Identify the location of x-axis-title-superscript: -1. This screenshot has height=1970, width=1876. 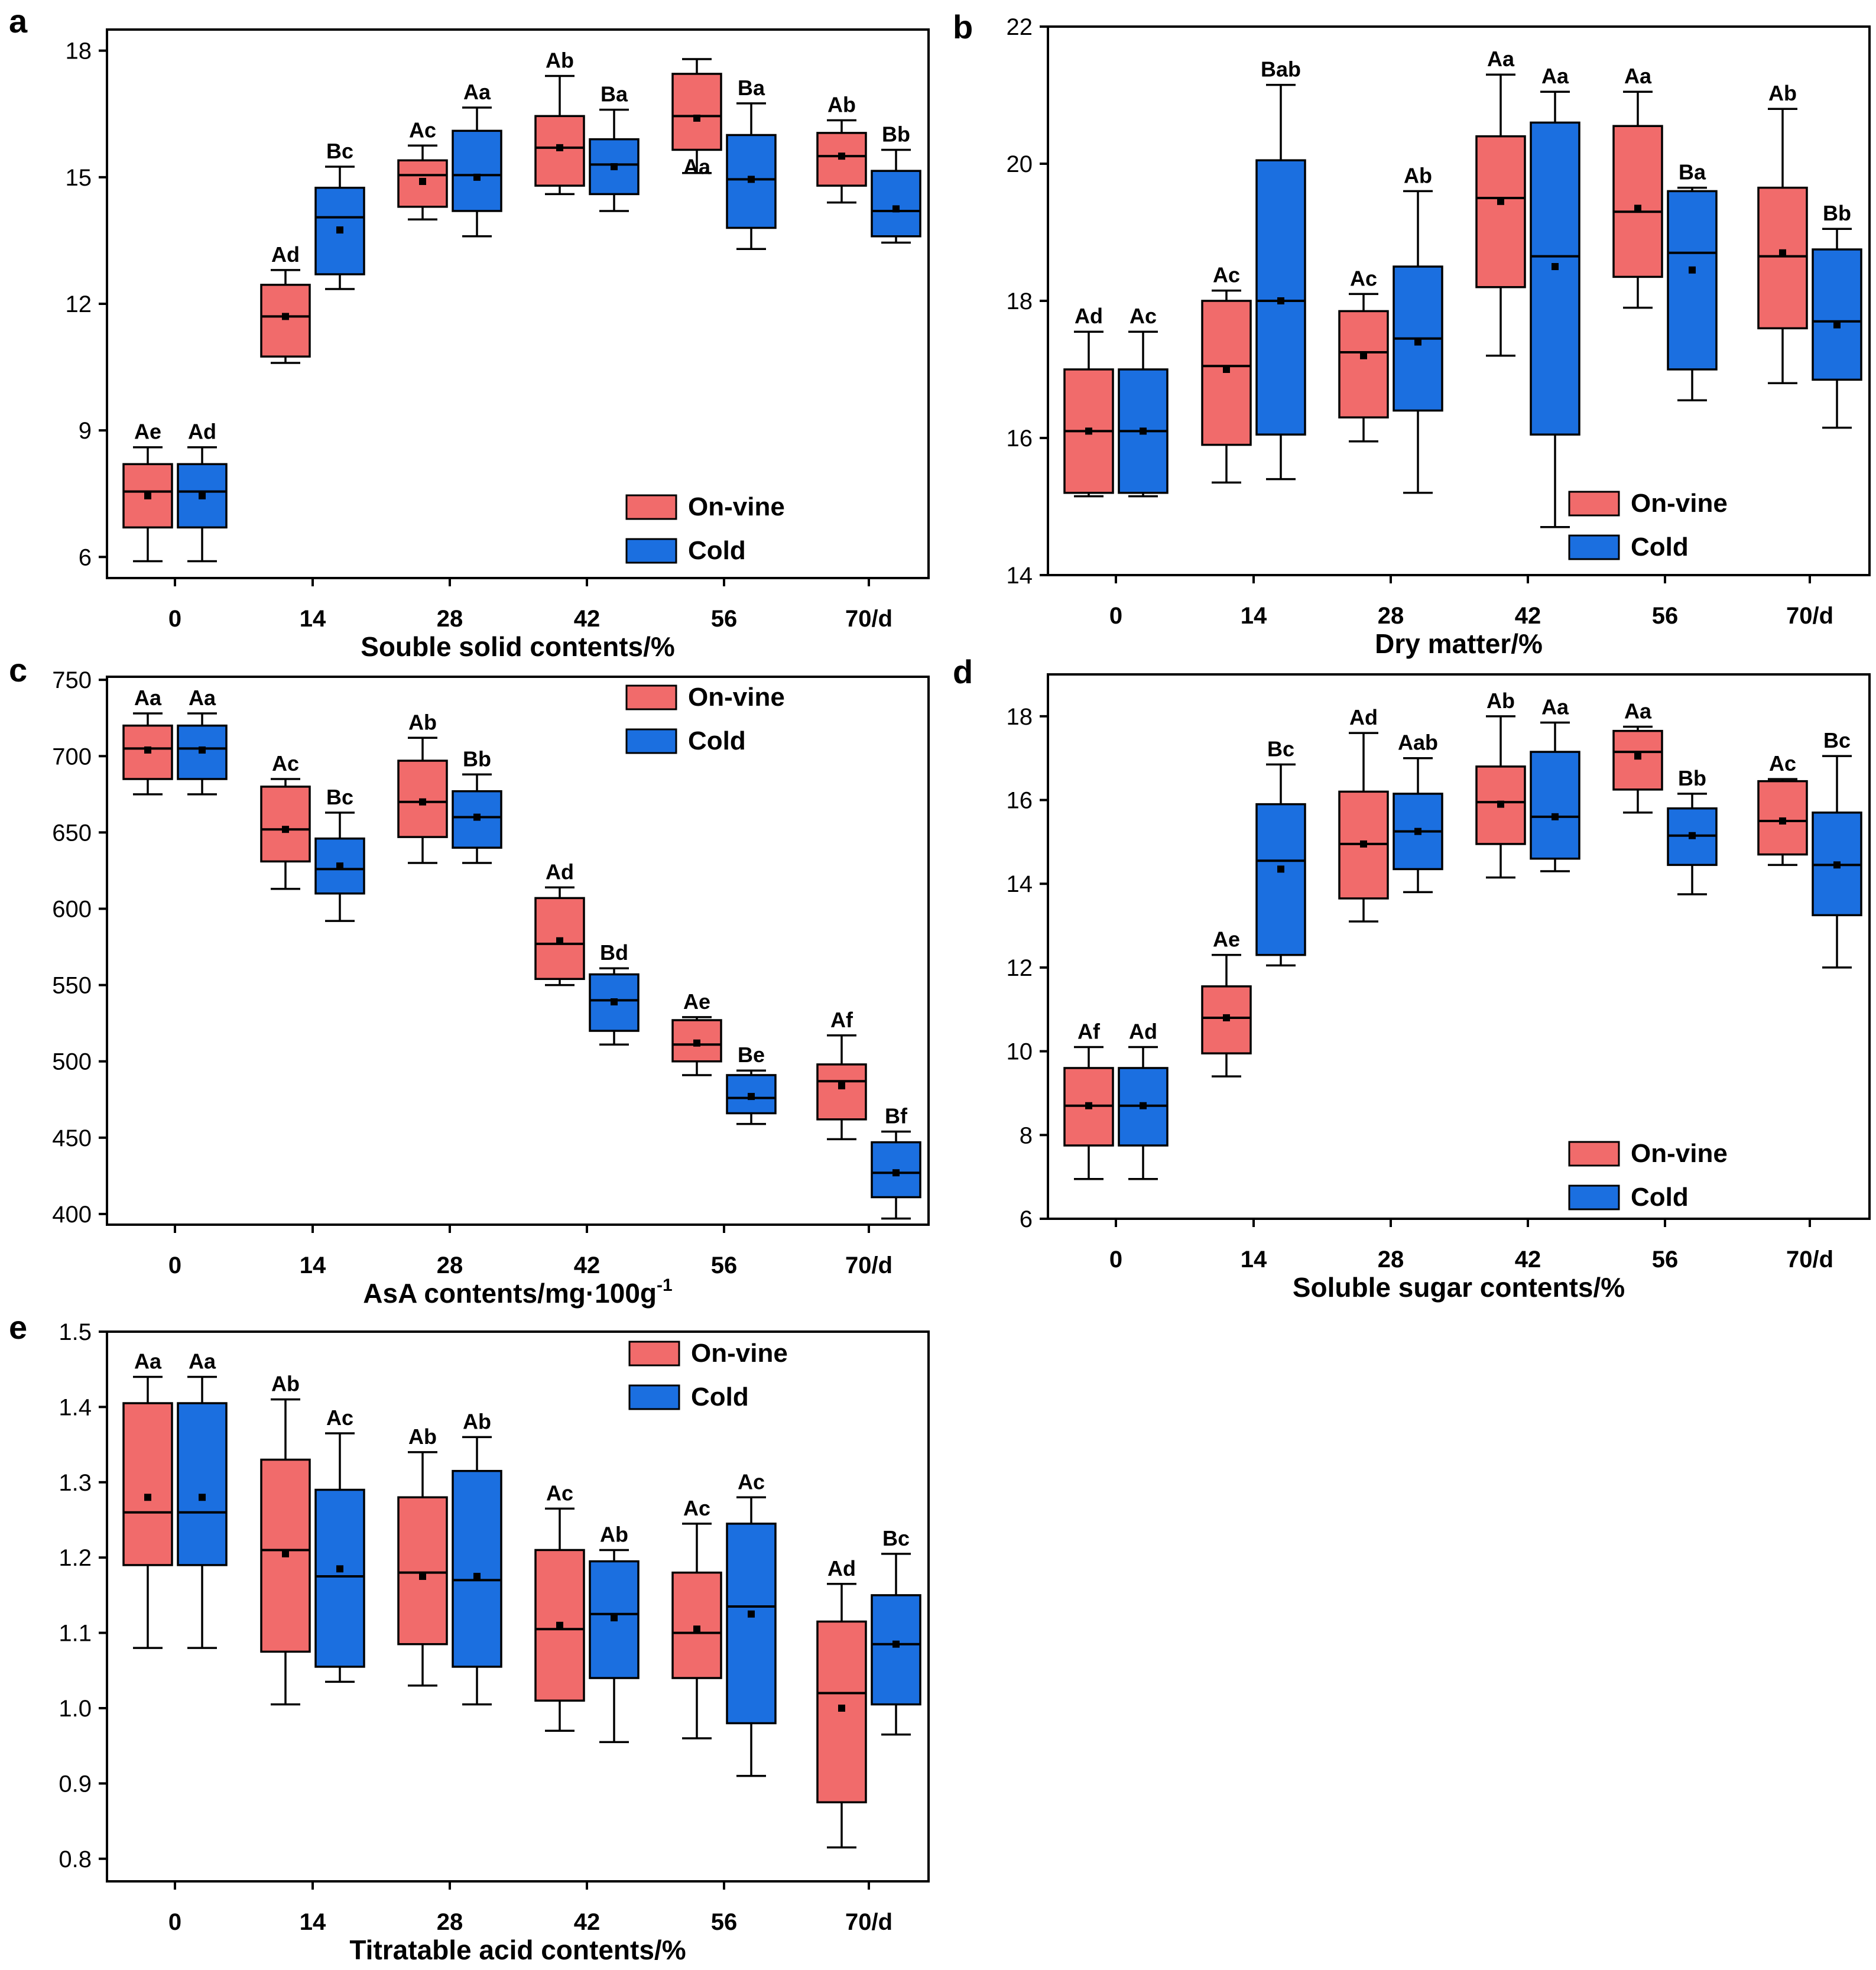
(665, 1285).